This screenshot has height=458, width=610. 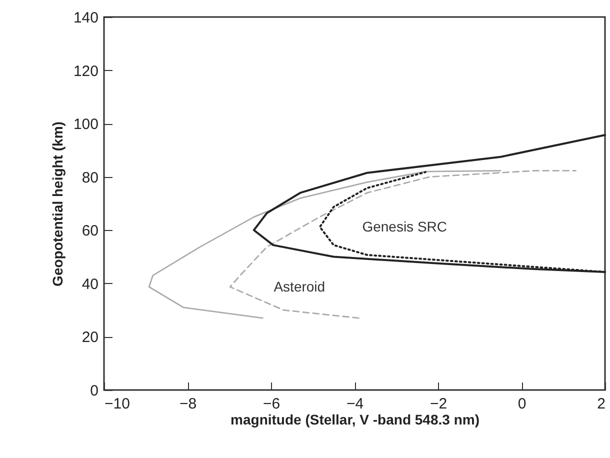 What do you see at coordinates (188, 404) in the screenshot?
I see `x-tick-label: −8` at bounding box center [188, 404].